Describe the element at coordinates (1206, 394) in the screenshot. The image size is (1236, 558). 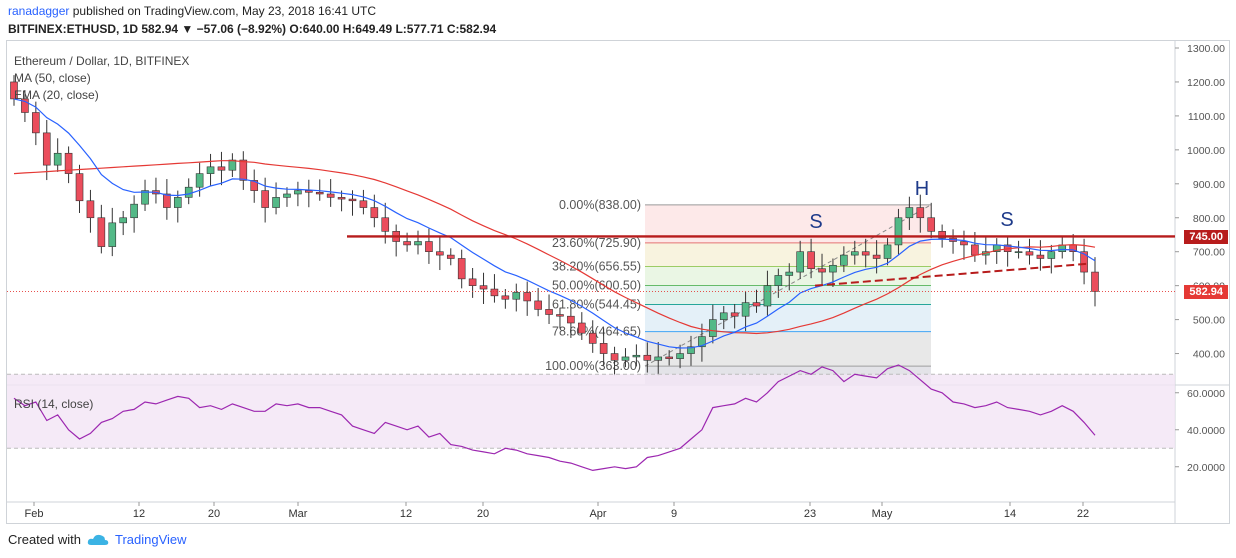
I see `rsi-tick-label: 60.0000` at that location.